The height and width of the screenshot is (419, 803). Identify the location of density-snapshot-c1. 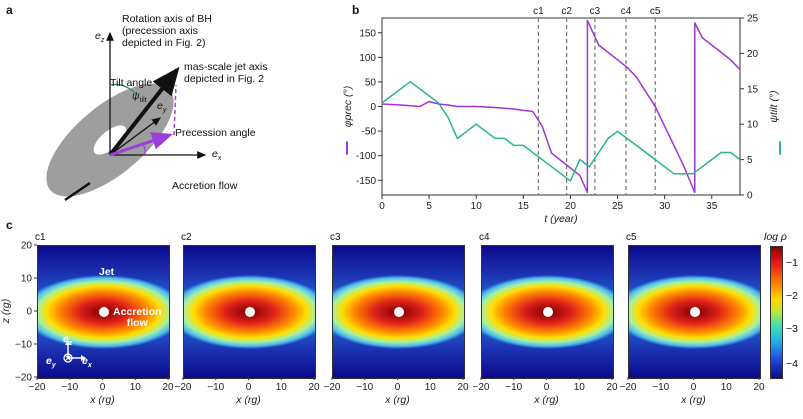
(103, 312).